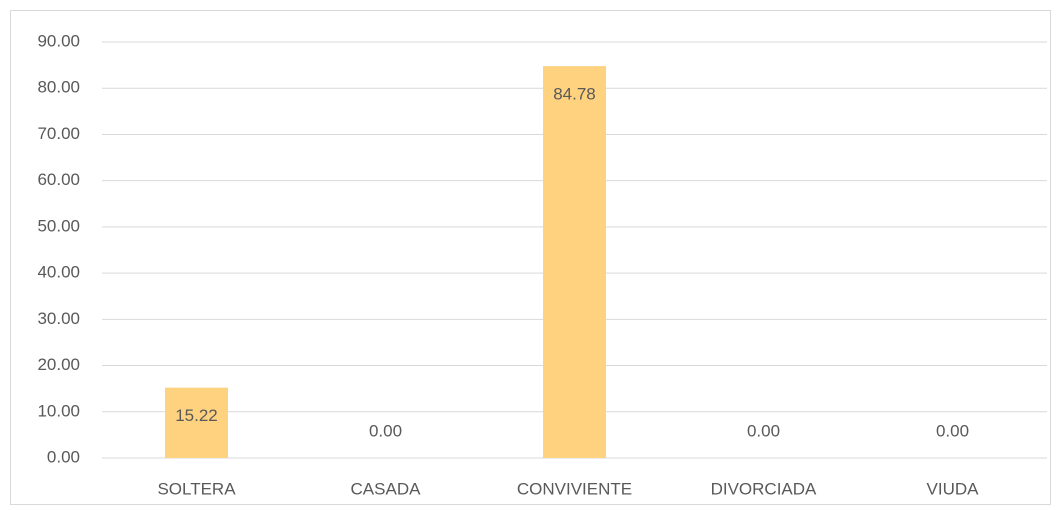 Image resolution: width=1062 pixels, height=510 pixels. Describe the element at coordinates (58, 40) in the screenshot. I see `y-tick-label: 90.00` at that location.